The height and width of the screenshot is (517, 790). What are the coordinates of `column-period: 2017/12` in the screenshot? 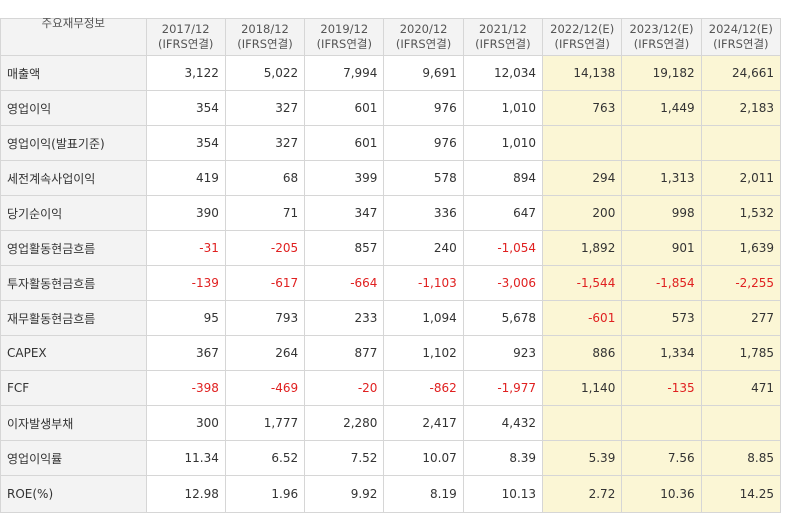 It's located at (185, 29).